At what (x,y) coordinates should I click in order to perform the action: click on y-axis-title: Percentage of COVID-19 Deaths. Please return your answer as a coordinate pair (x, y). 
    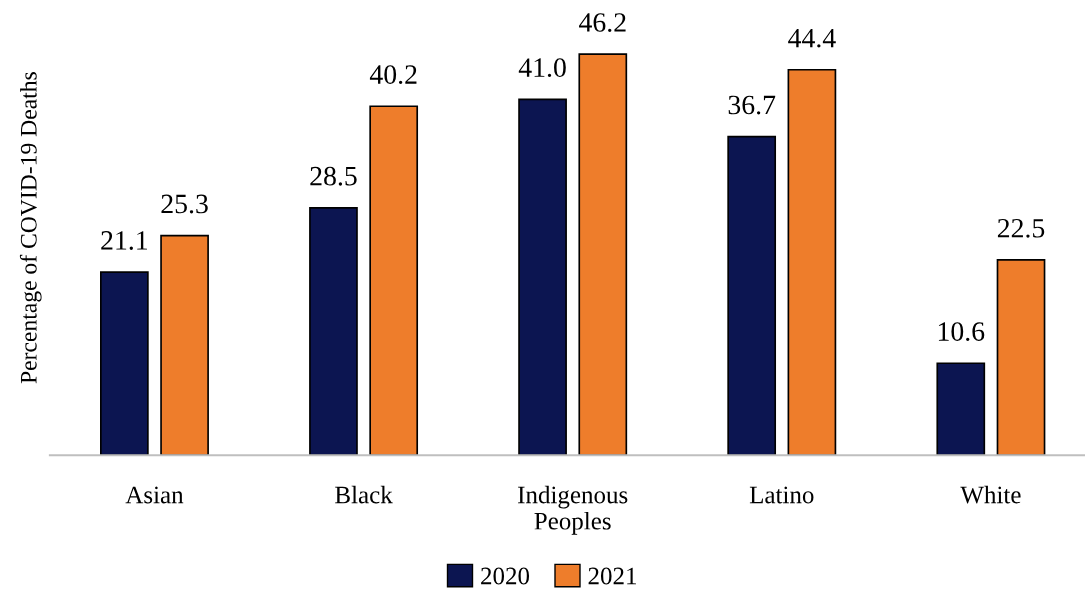
    Looking at the image, I should click on (30, 228).